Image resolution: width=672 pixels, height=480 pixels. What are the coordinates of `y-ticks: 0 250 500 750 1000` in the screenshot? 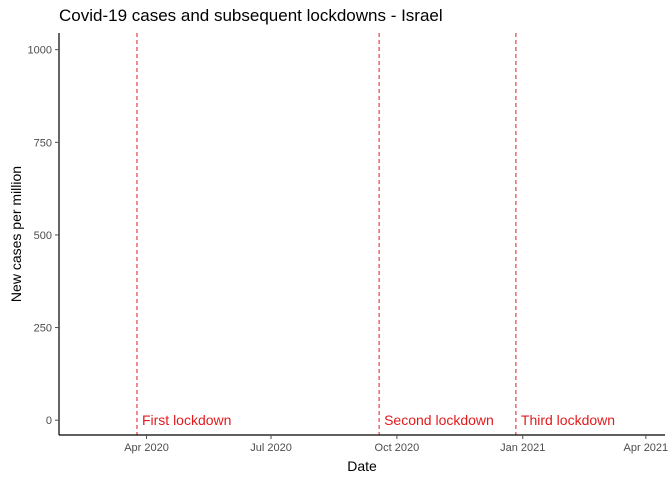 It's located at (43, 236).